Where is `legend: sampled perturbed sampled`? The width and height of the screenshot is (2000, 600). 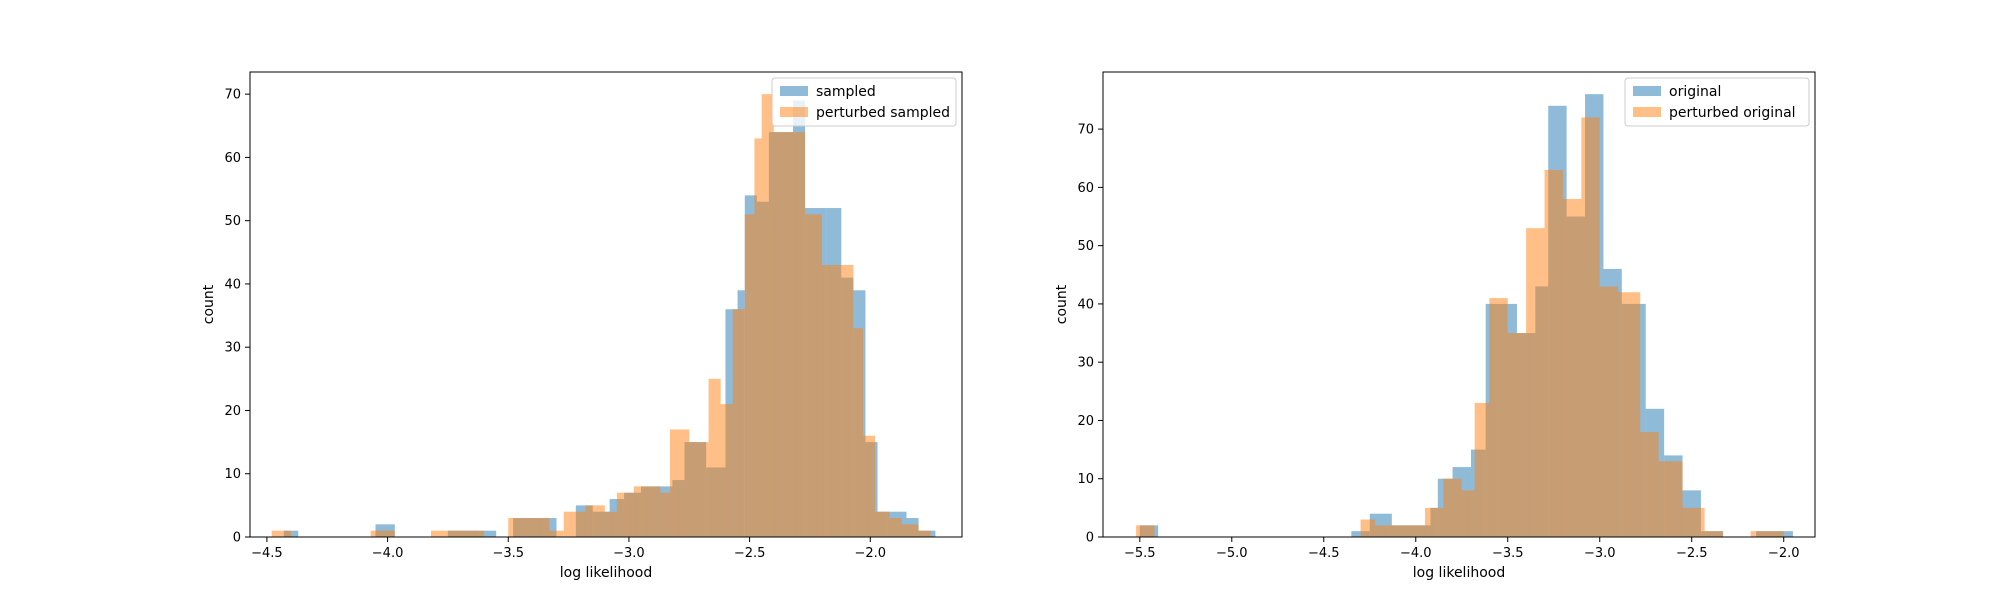 legend: sampled perturbed sampled is located at coordinates (864, 102).